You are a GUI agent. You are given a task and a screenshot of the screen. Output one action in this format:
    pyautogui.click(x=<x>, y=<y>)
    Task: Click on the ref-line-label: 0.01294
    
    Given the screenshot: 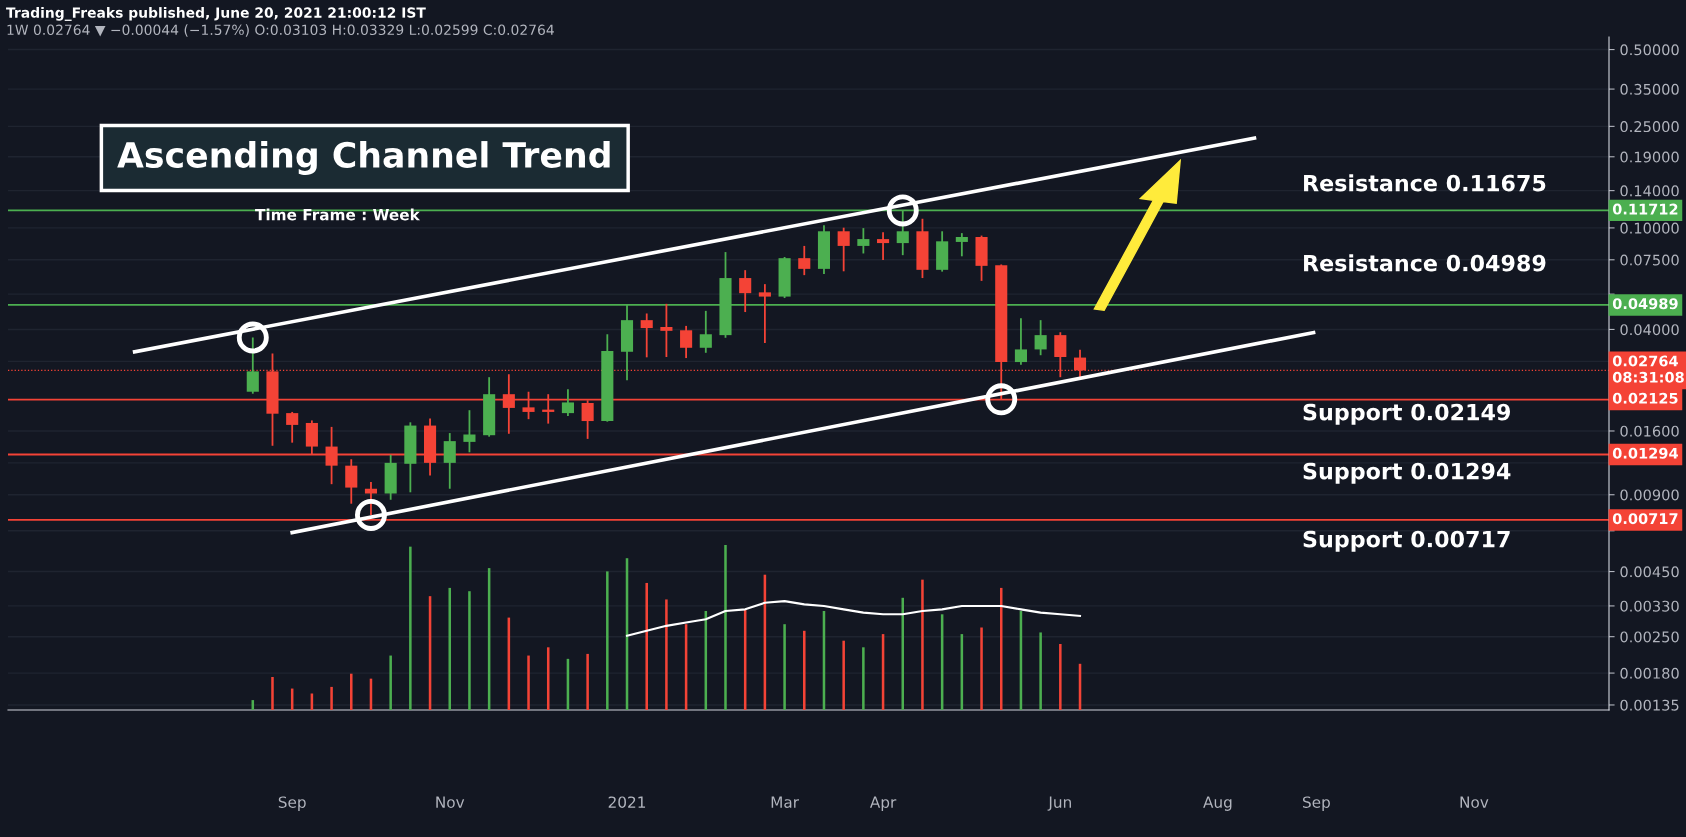 What is the action you would take?
    pyautogui.click(x=1645, y=453)
    